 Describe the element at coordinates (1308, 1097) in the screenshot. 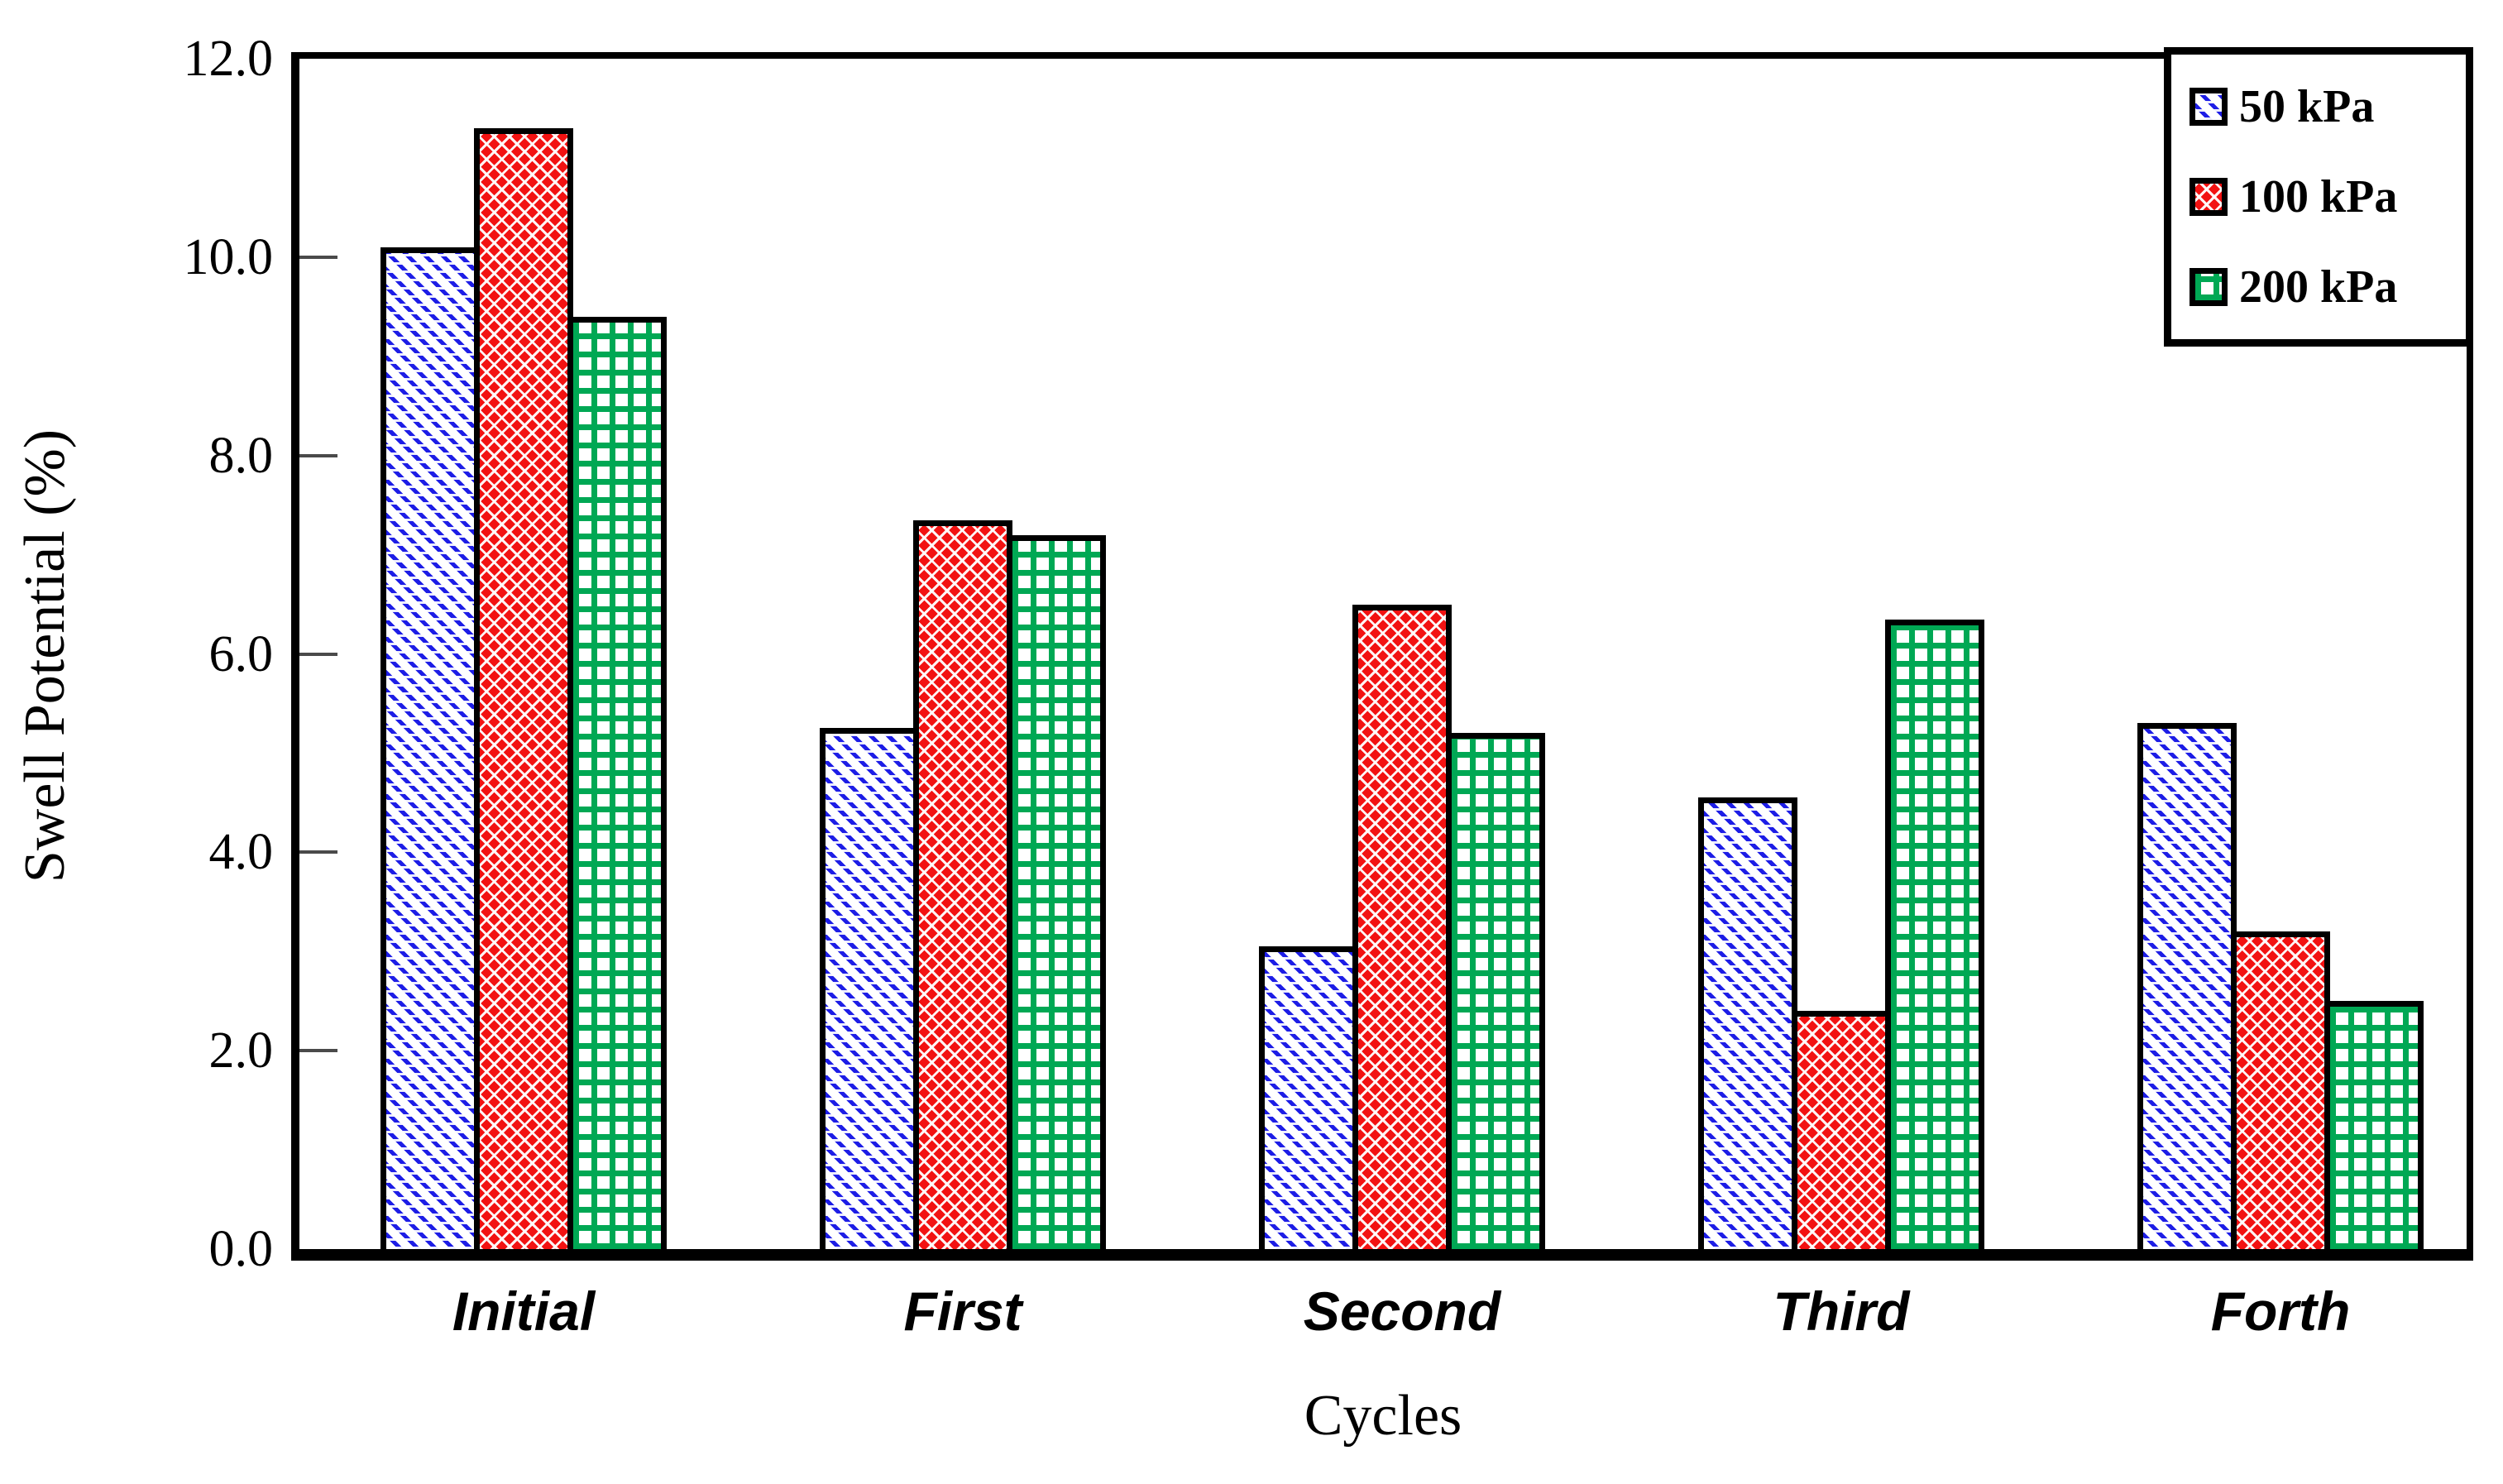

I see `bar-second-50kpa` at that location.